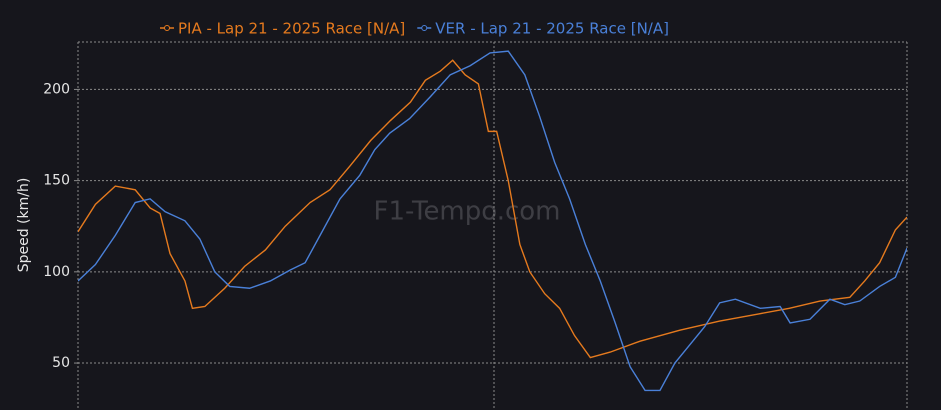 Image resolution: width=941 pixels, height=410 pixels. Describe the element at coordinates (552, 29) in the screenshot. I see `legend-label: VER - Lap 21 - 2025 Race [N/A]` at that location.